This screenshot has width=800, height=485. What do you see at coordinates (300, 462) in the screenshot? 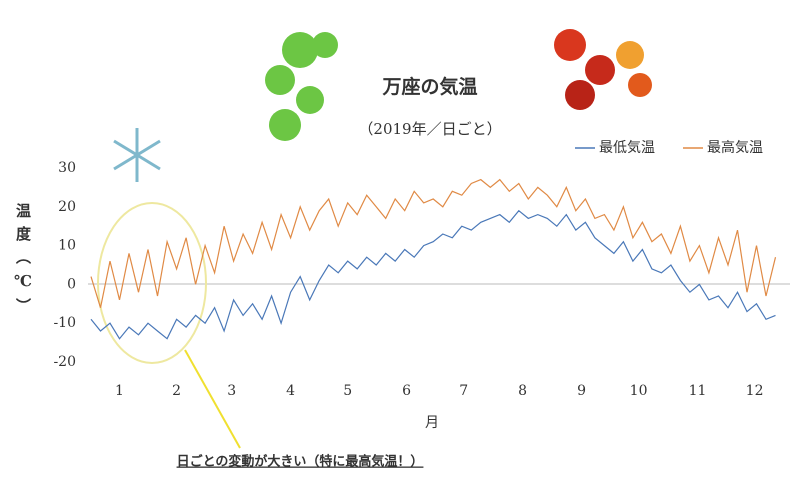
I see `annotation: 日ごとの変動が大きい（特に最高気温！）` at bounding box center [300, 462].